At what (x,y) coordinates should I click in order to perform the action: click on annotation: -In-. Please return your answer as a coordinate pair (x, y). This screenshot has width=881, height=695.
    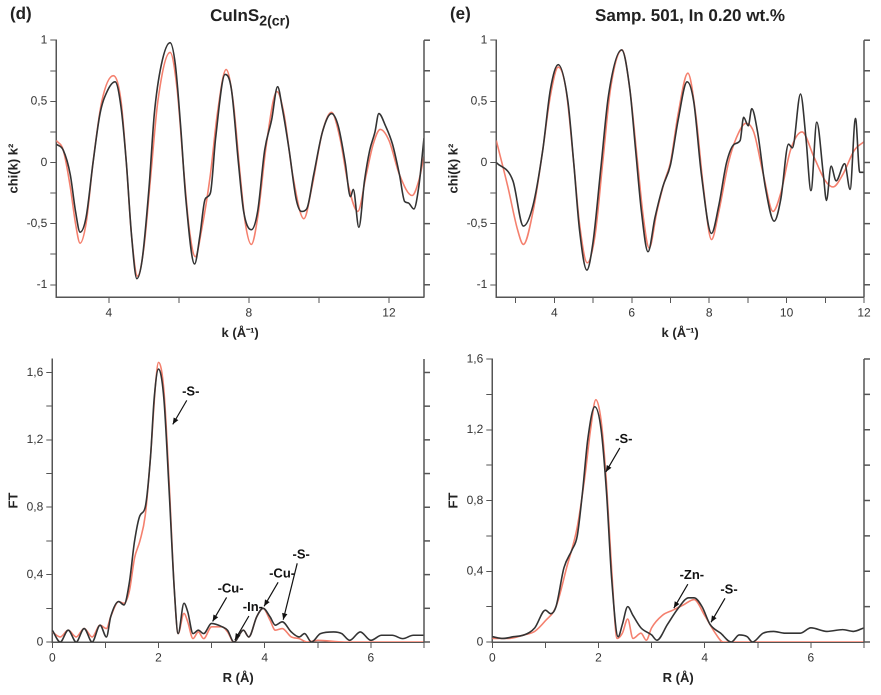
    Looking at the image, I should click on (252, 606).